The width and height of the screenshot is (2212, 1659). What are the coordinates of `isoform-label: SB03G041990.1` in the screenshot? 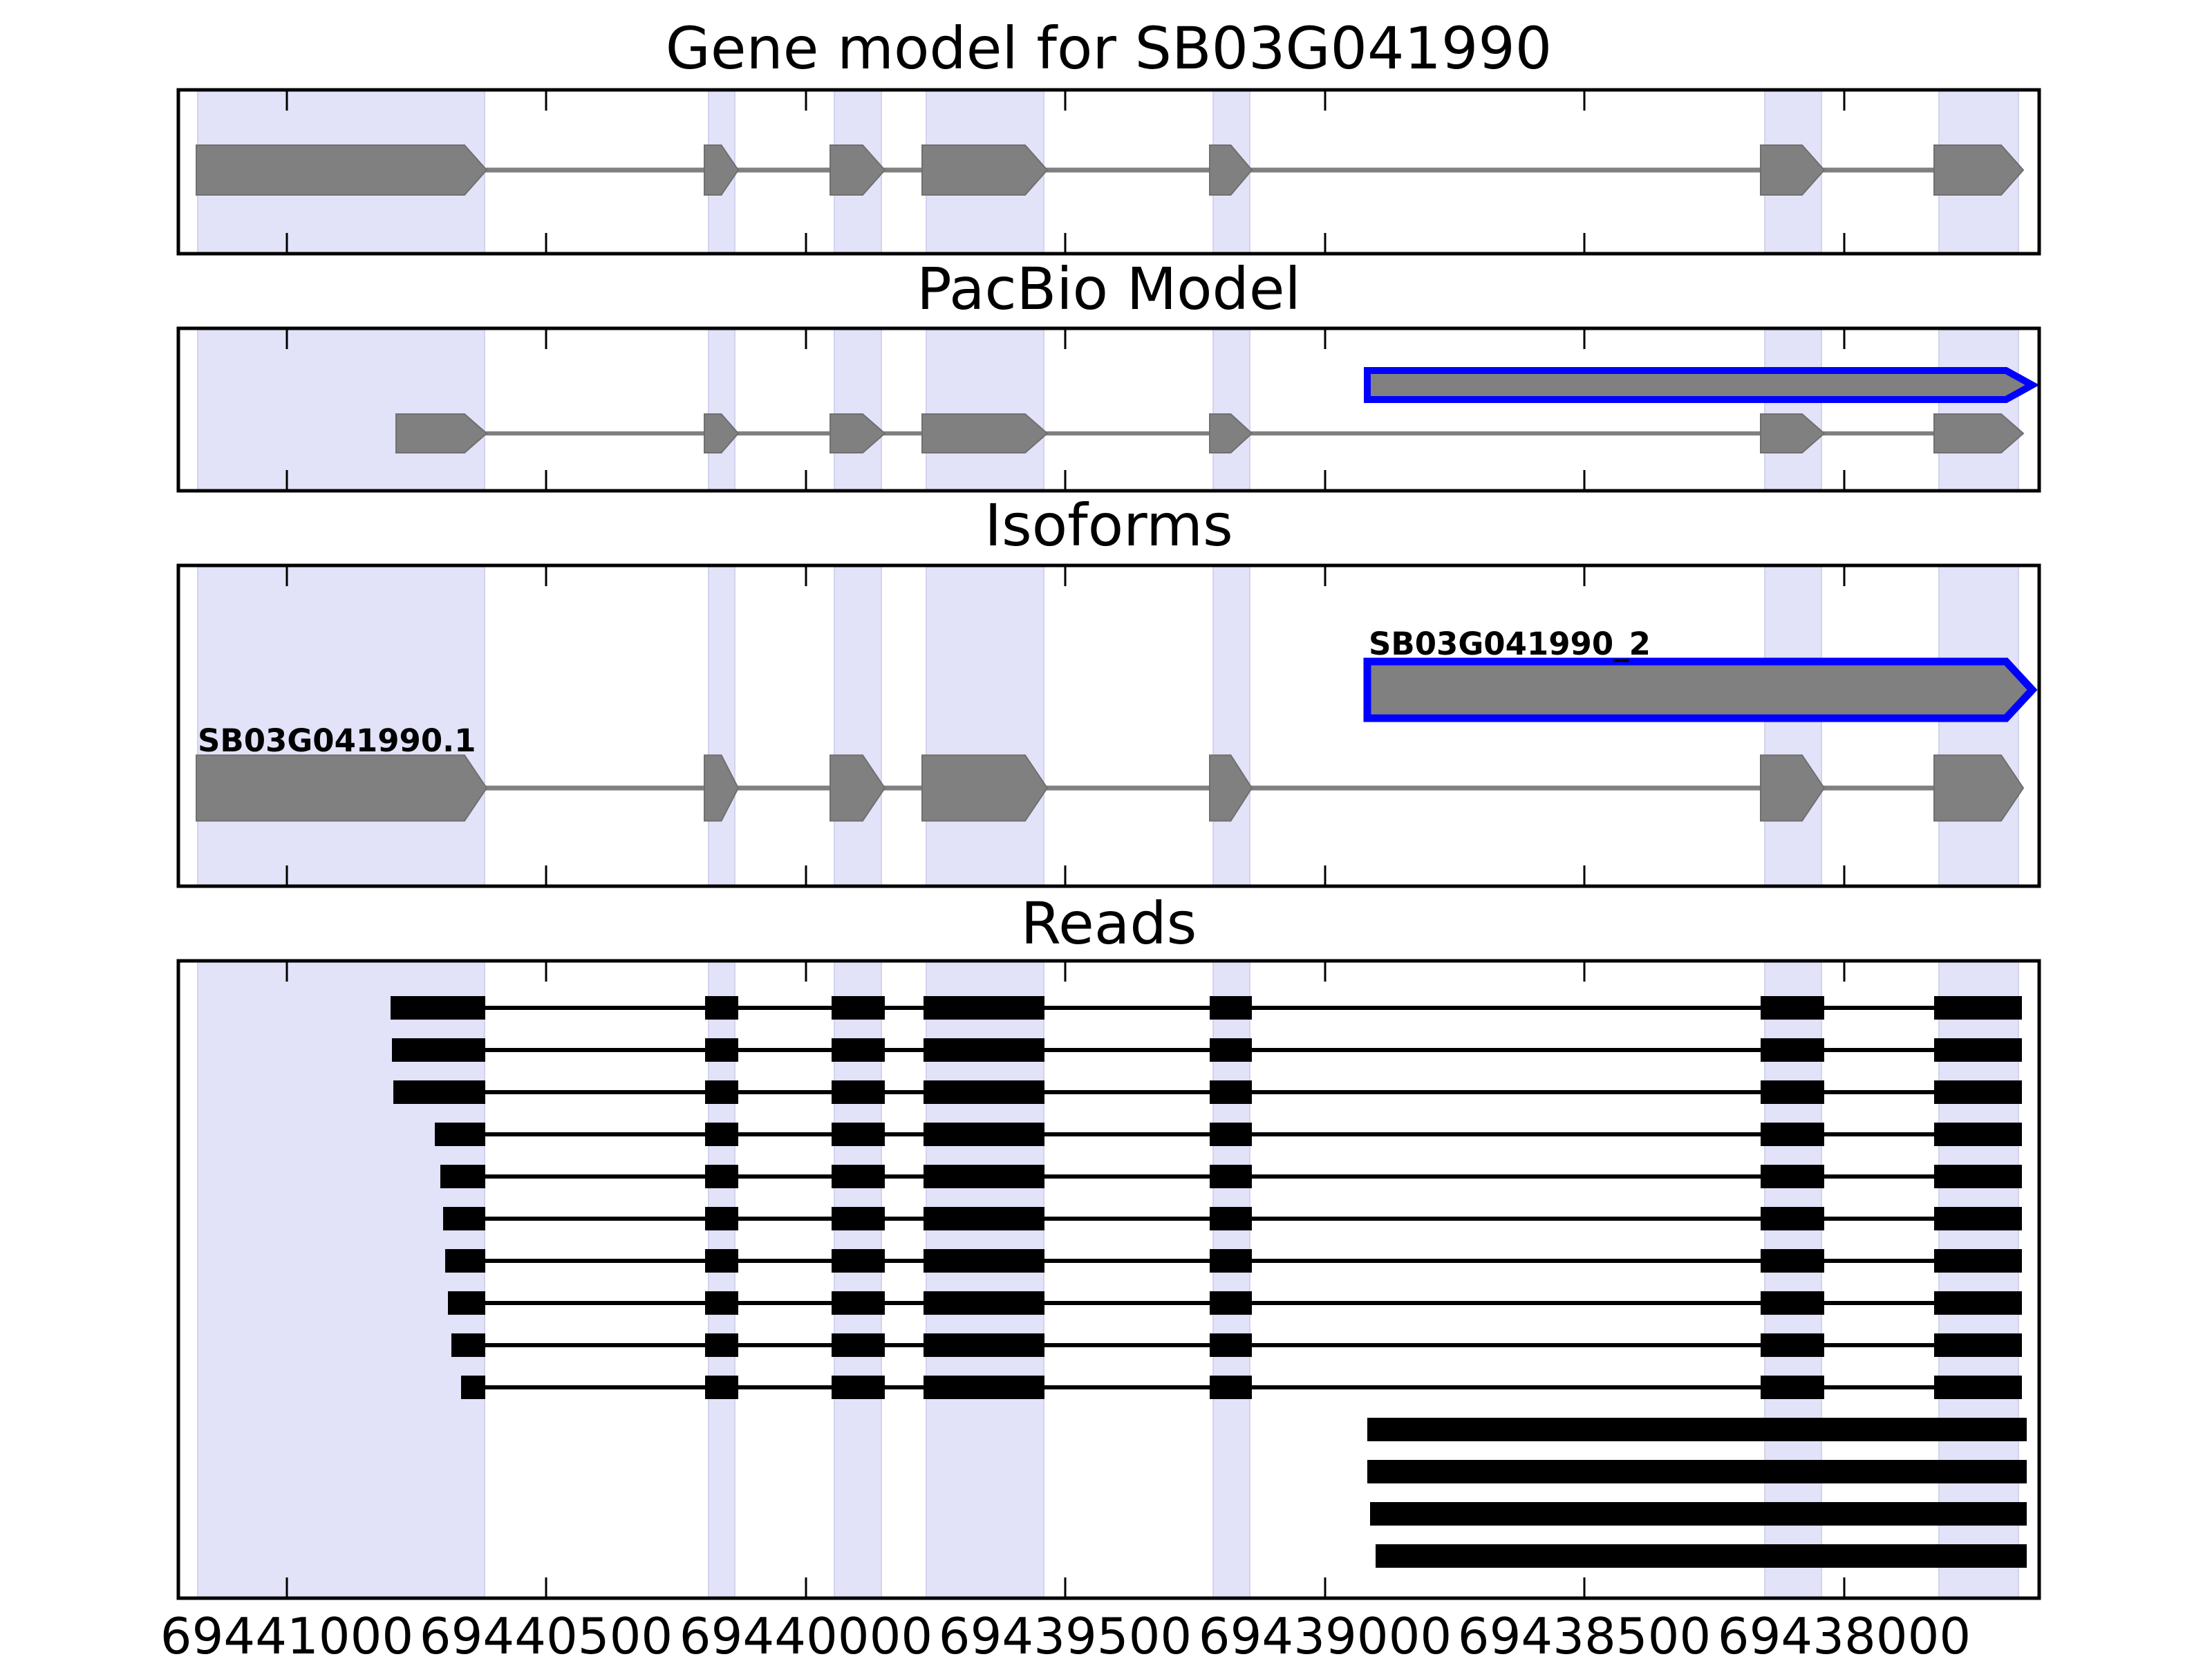 It's located at (337, 740).